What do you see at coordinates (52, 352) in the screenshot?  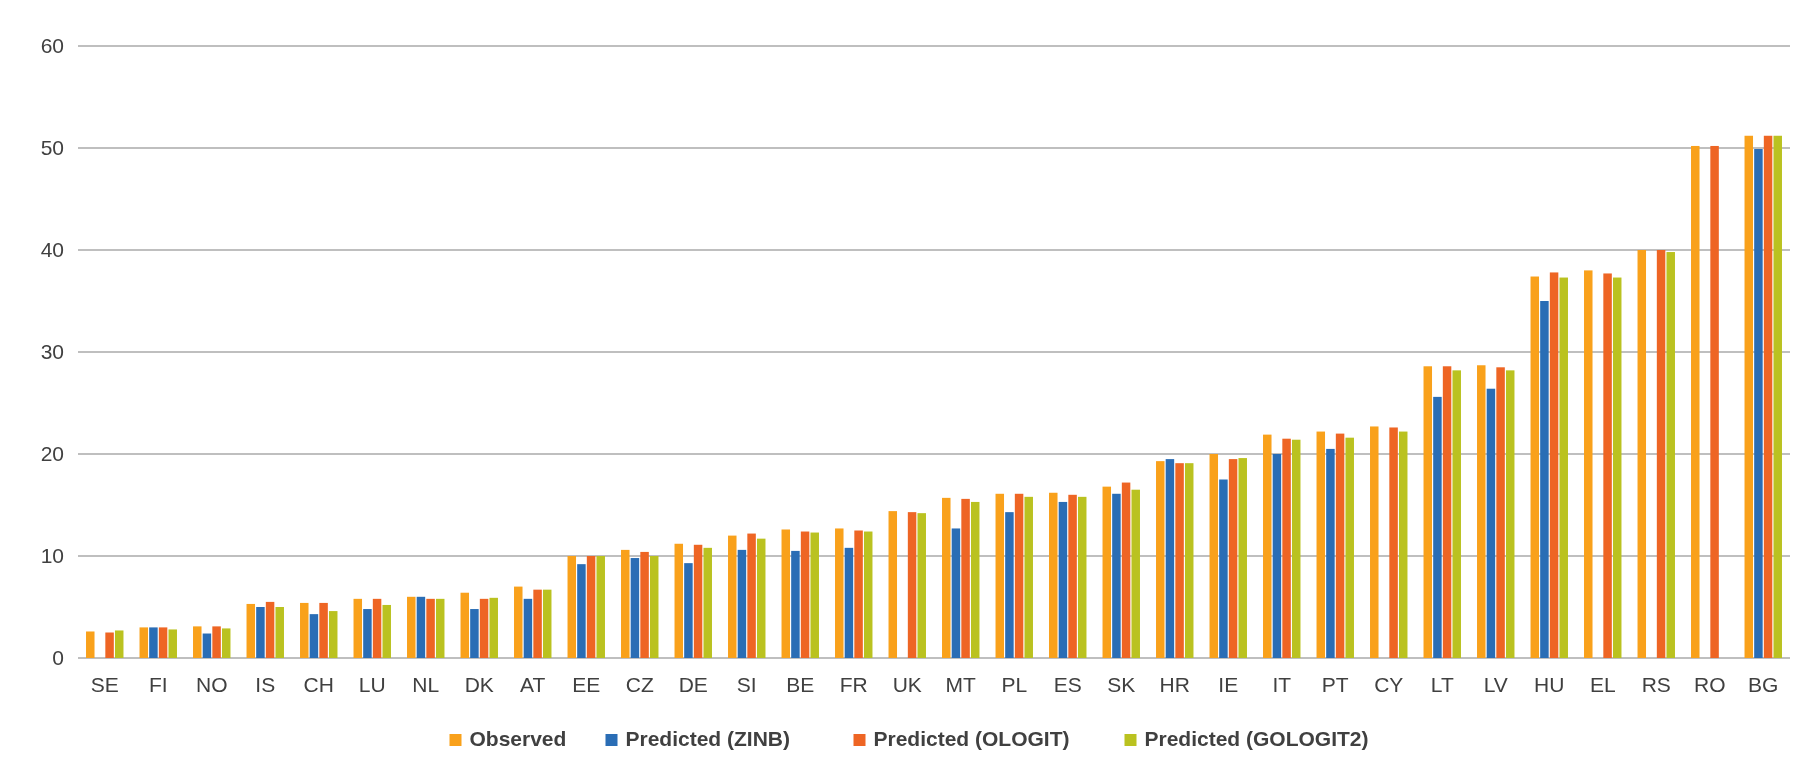 I see `y-tick-label: 30` at bounding box center [52, 352].